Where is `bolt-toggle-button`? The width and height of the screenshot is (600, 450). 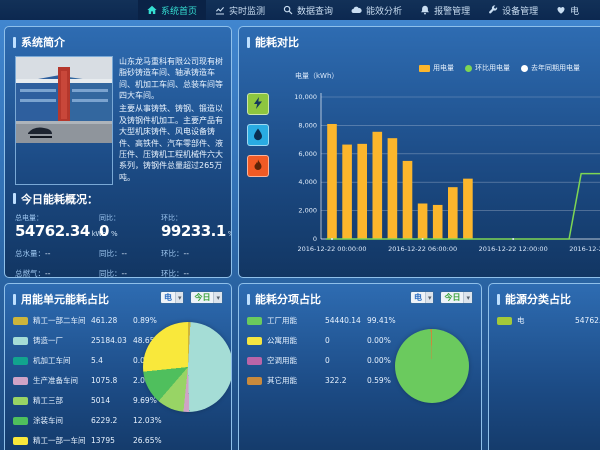
bolt-toggle-button is located at coordinates (258, 104).